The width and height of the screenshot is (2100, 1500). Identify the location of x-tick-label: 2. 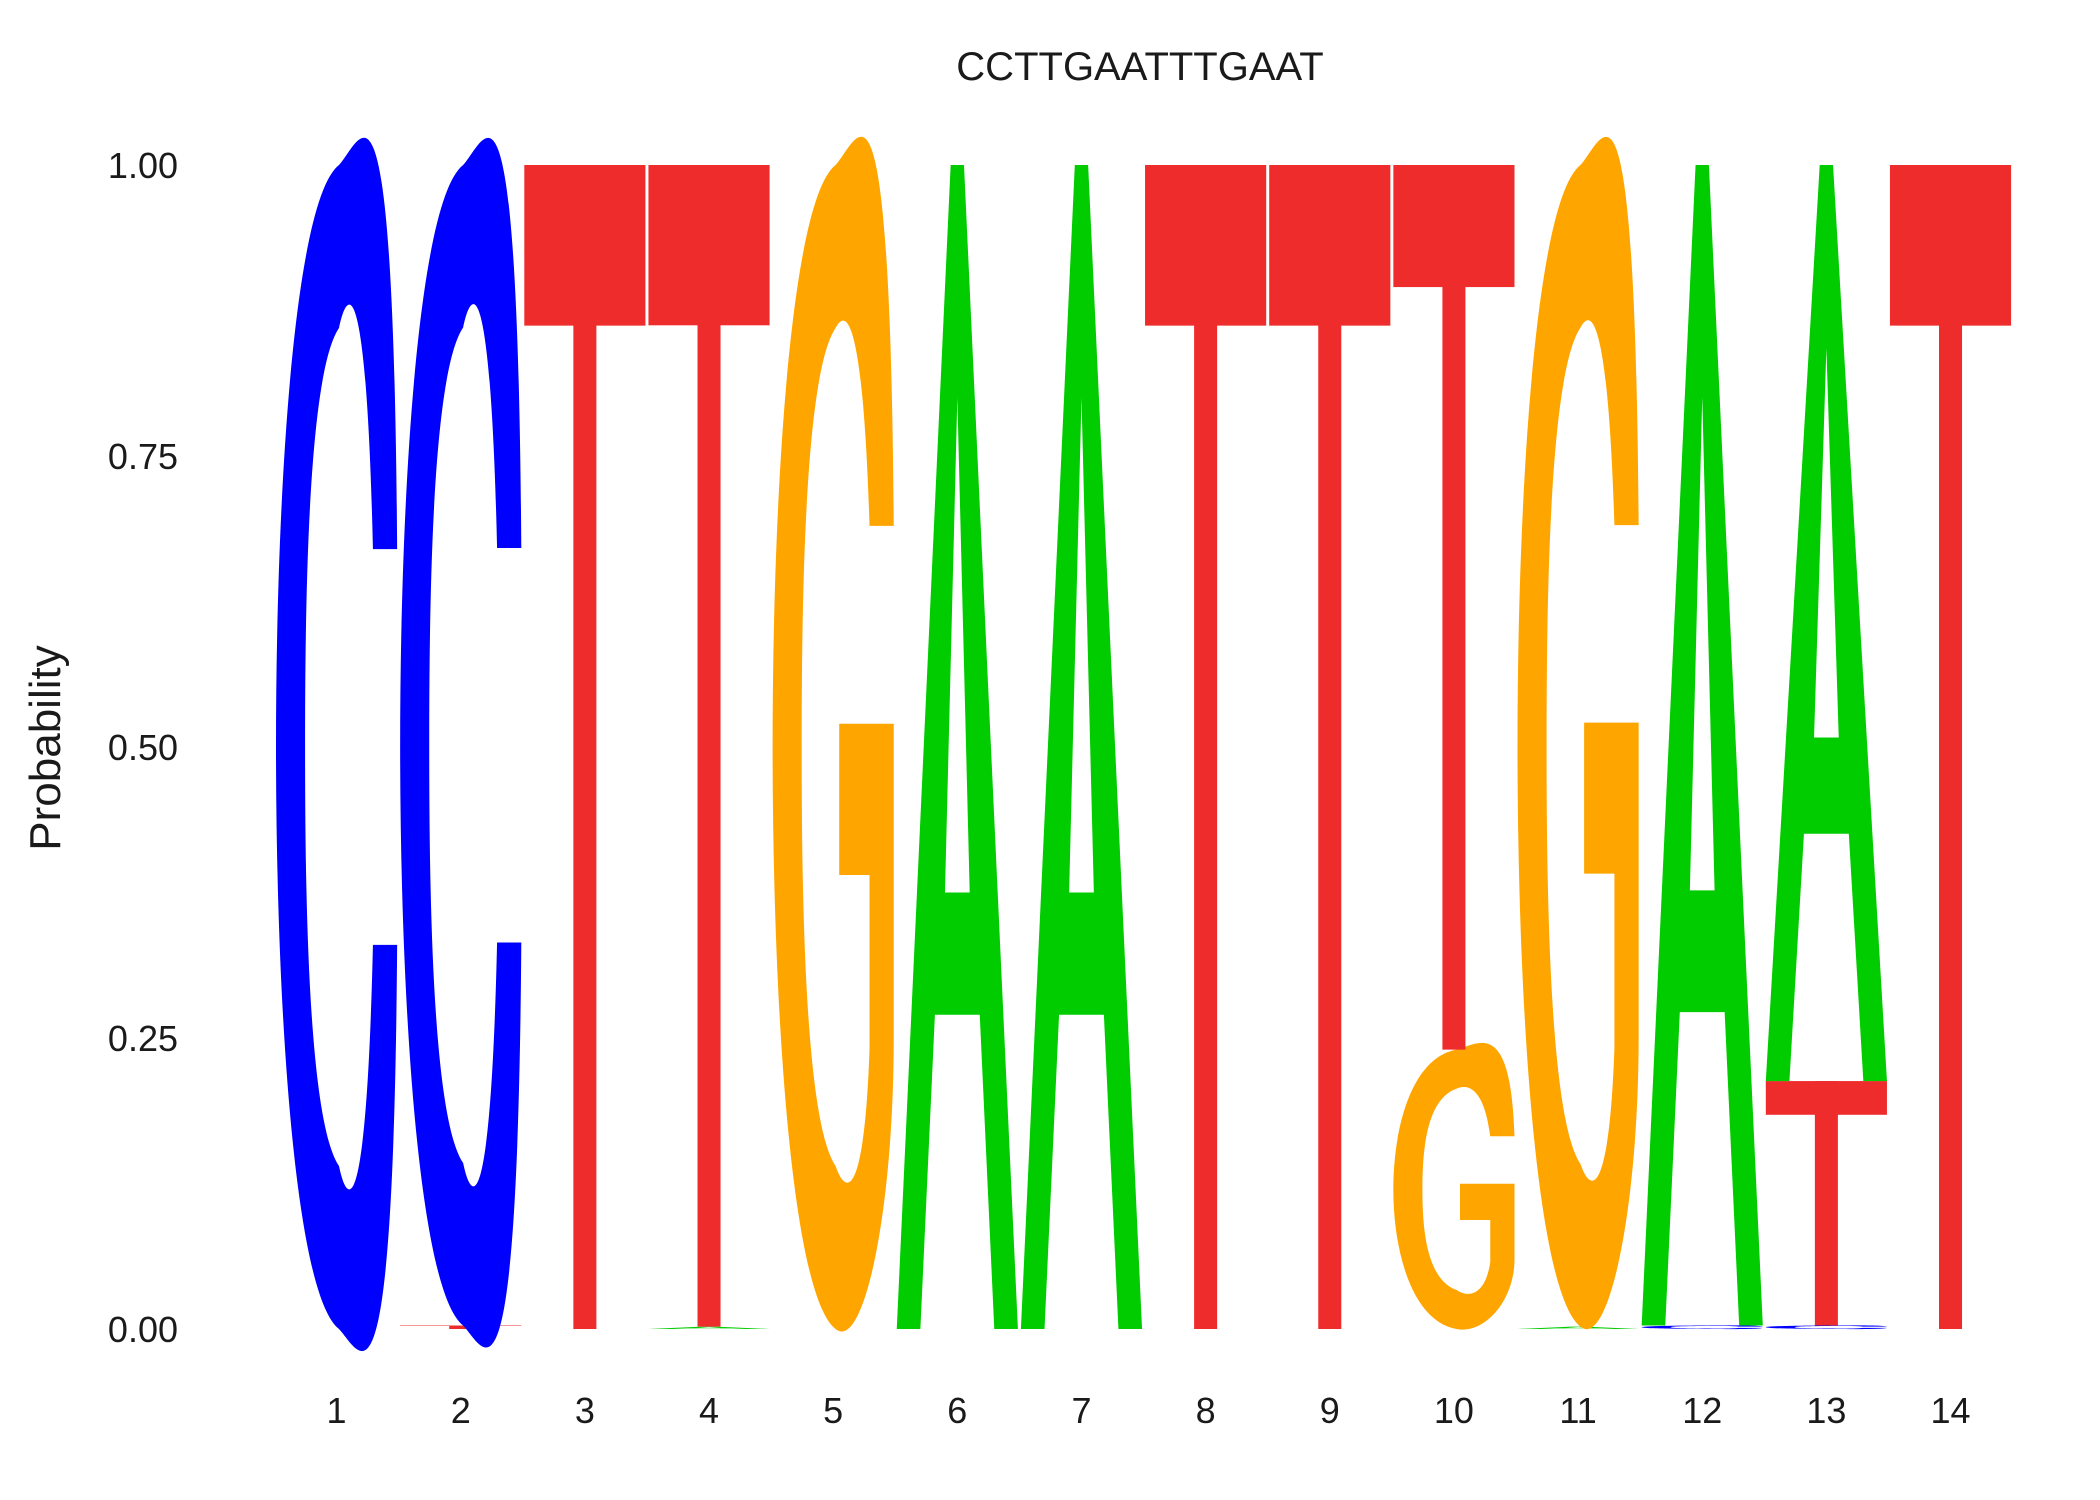
(461, 1410).